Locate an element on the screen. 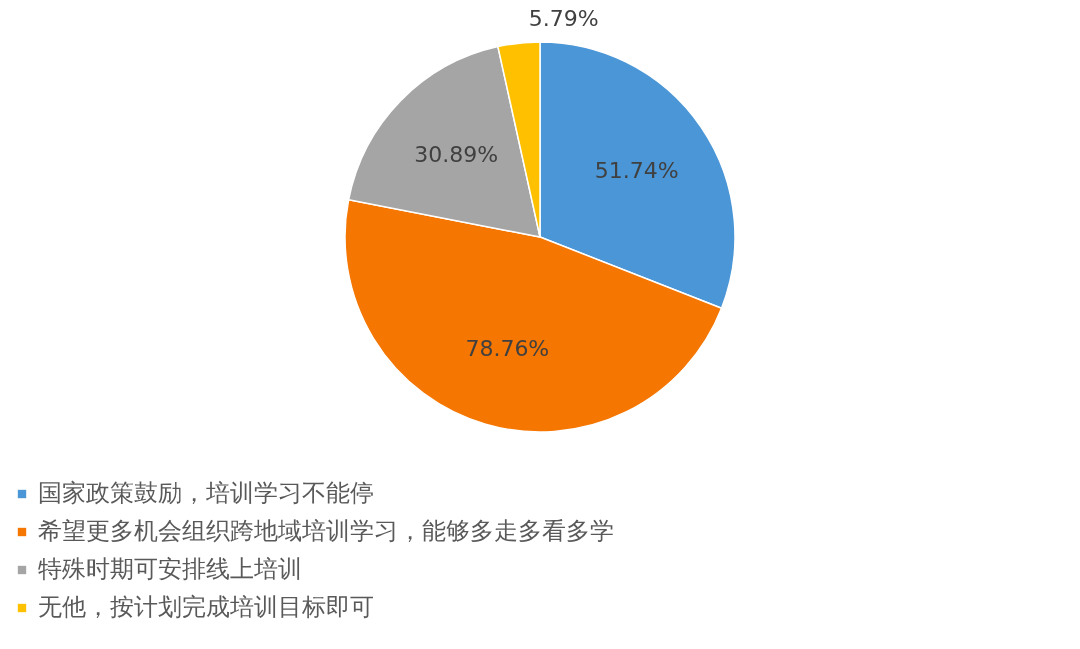  data-label: 30.89% is located at coordinates (456, 155).